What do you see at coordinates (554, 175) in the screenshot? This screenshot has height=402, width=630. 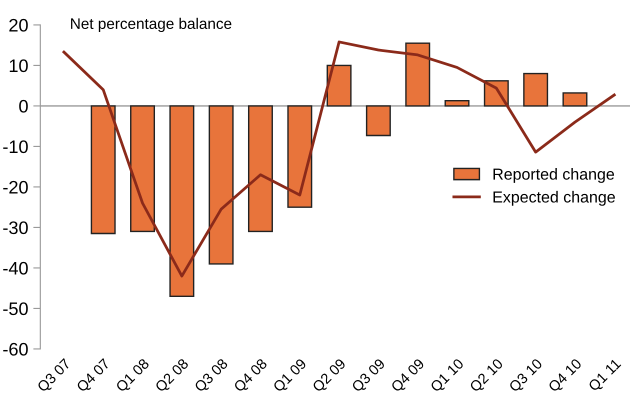 I see `legend-label: Reported change` at bounding box center [554, 175].